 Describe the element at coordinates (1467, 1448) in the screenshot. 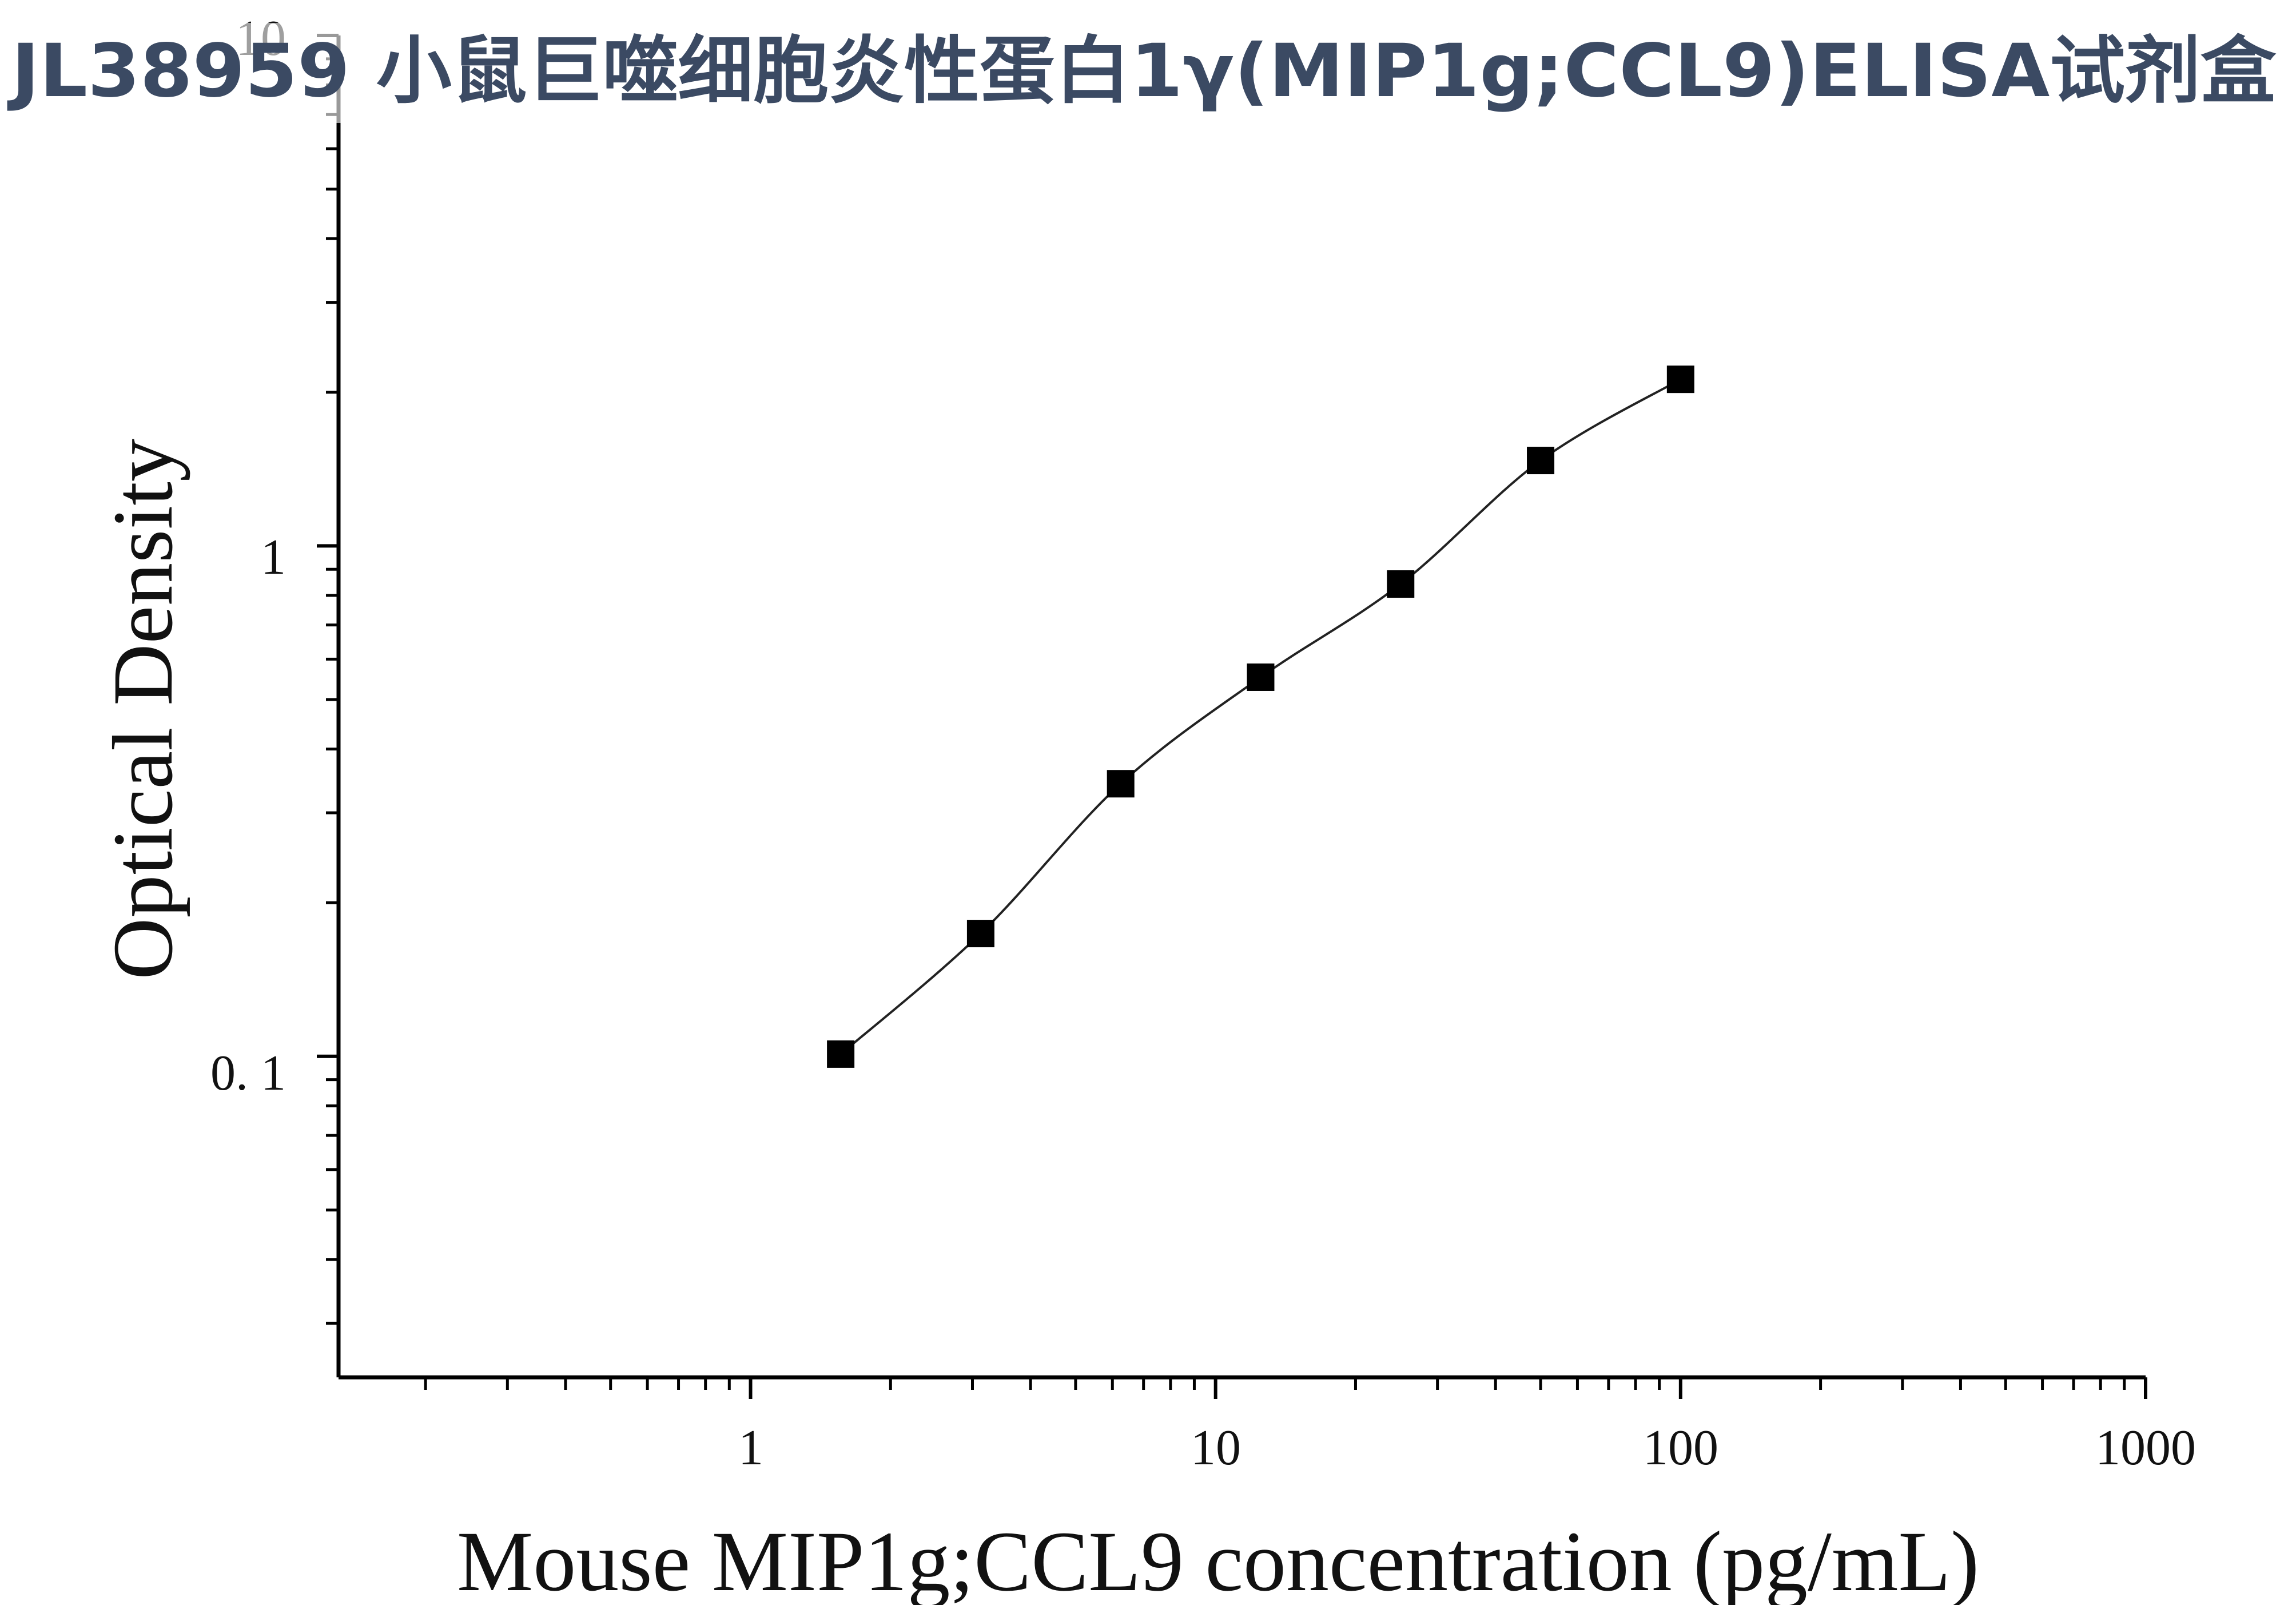

I see `x-tick-labels: 1 10 100 1000` at that location.